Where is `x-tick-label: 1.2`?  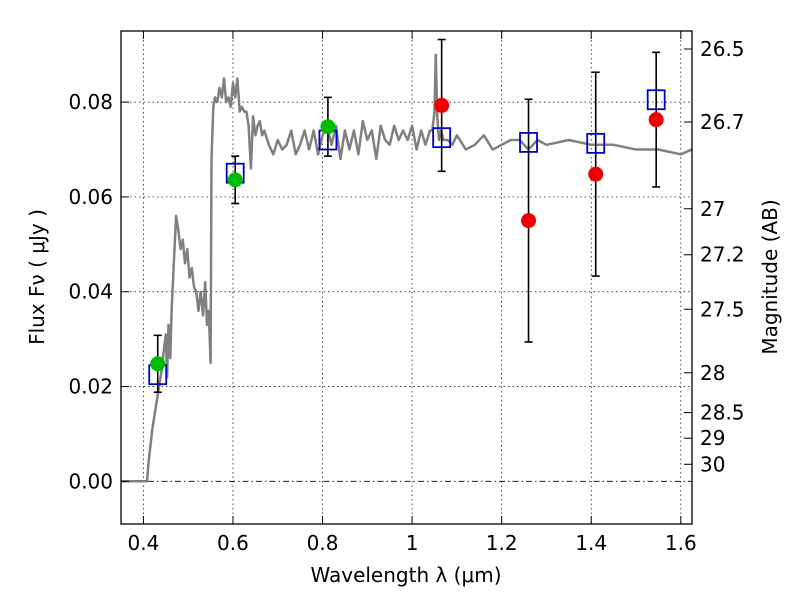 x-tick-label: 1.2 is located at coordinates (502, 543).